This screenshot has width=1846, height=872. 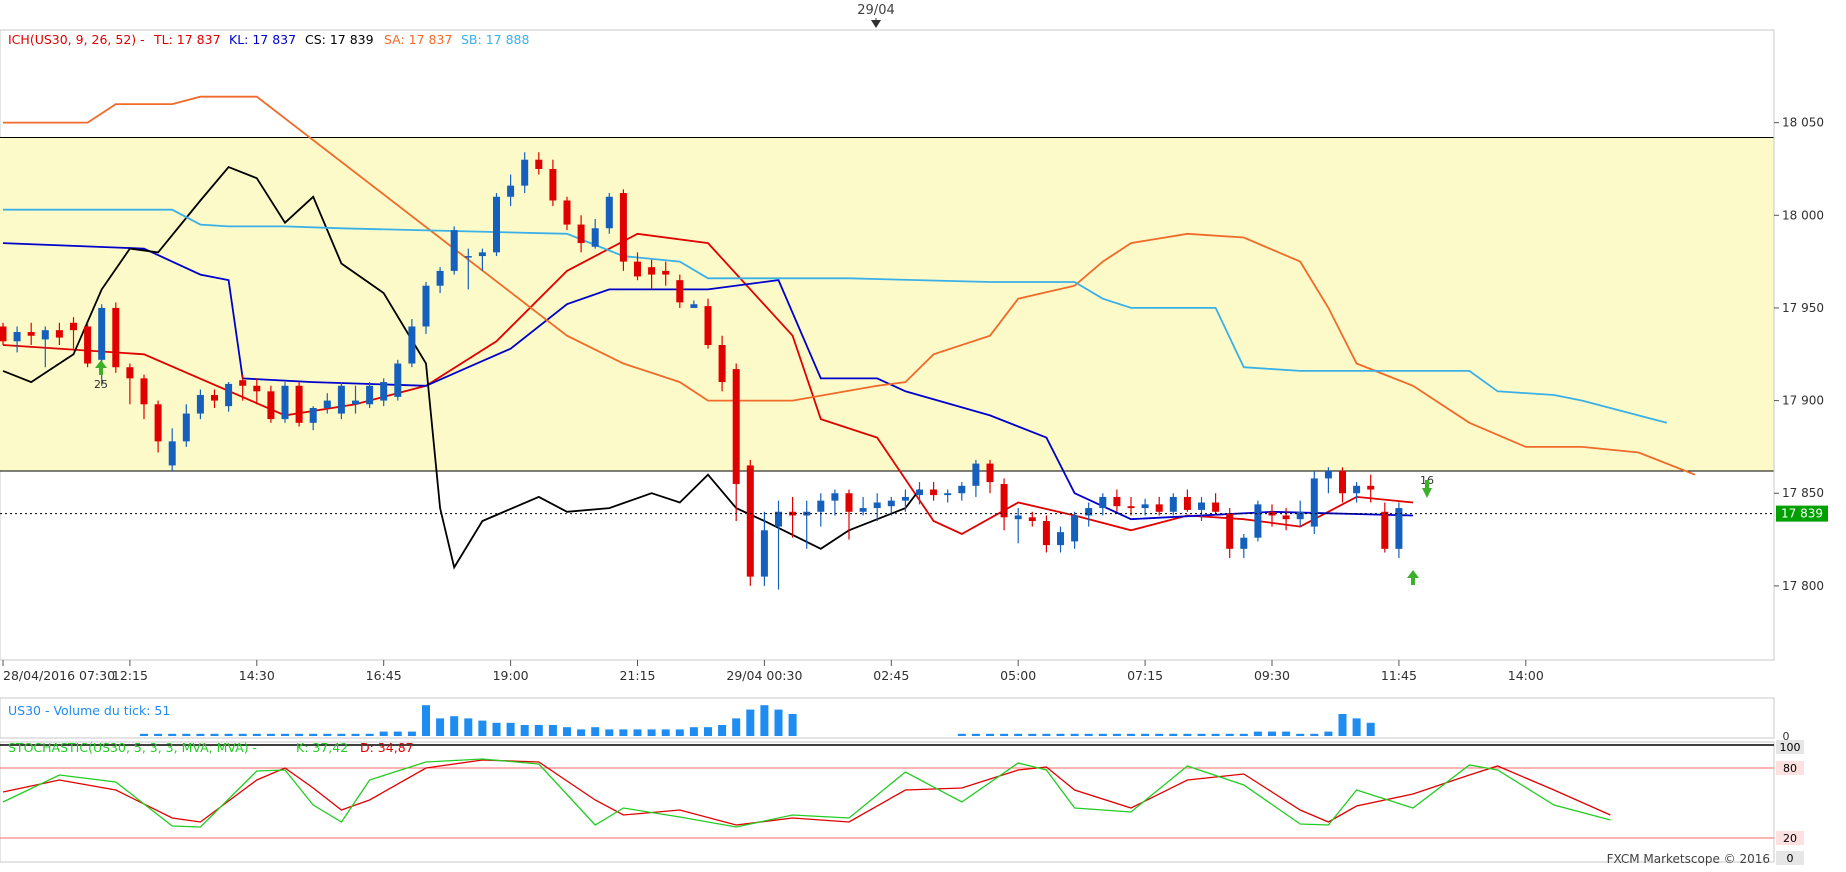 What do you see at coordinates (1427, 489) in the screenshot?
I see `sell-arrow-icon` at bounding box center [1427, 489].